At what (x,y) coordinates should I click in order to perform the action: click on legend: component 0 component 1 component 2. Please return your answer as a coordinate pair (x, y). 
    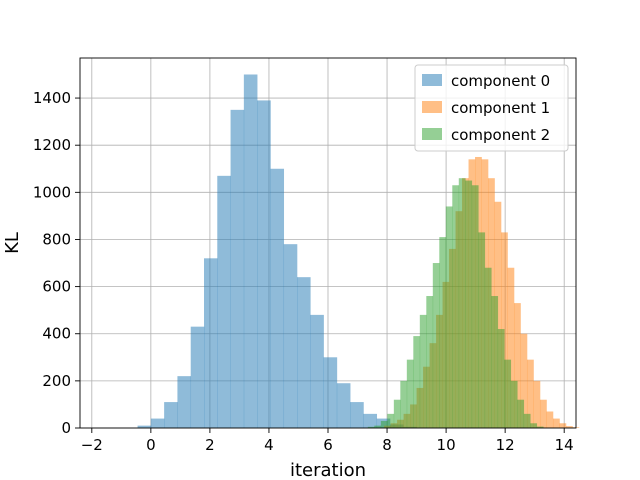
    Looking at the image, I should click on (491, 108).